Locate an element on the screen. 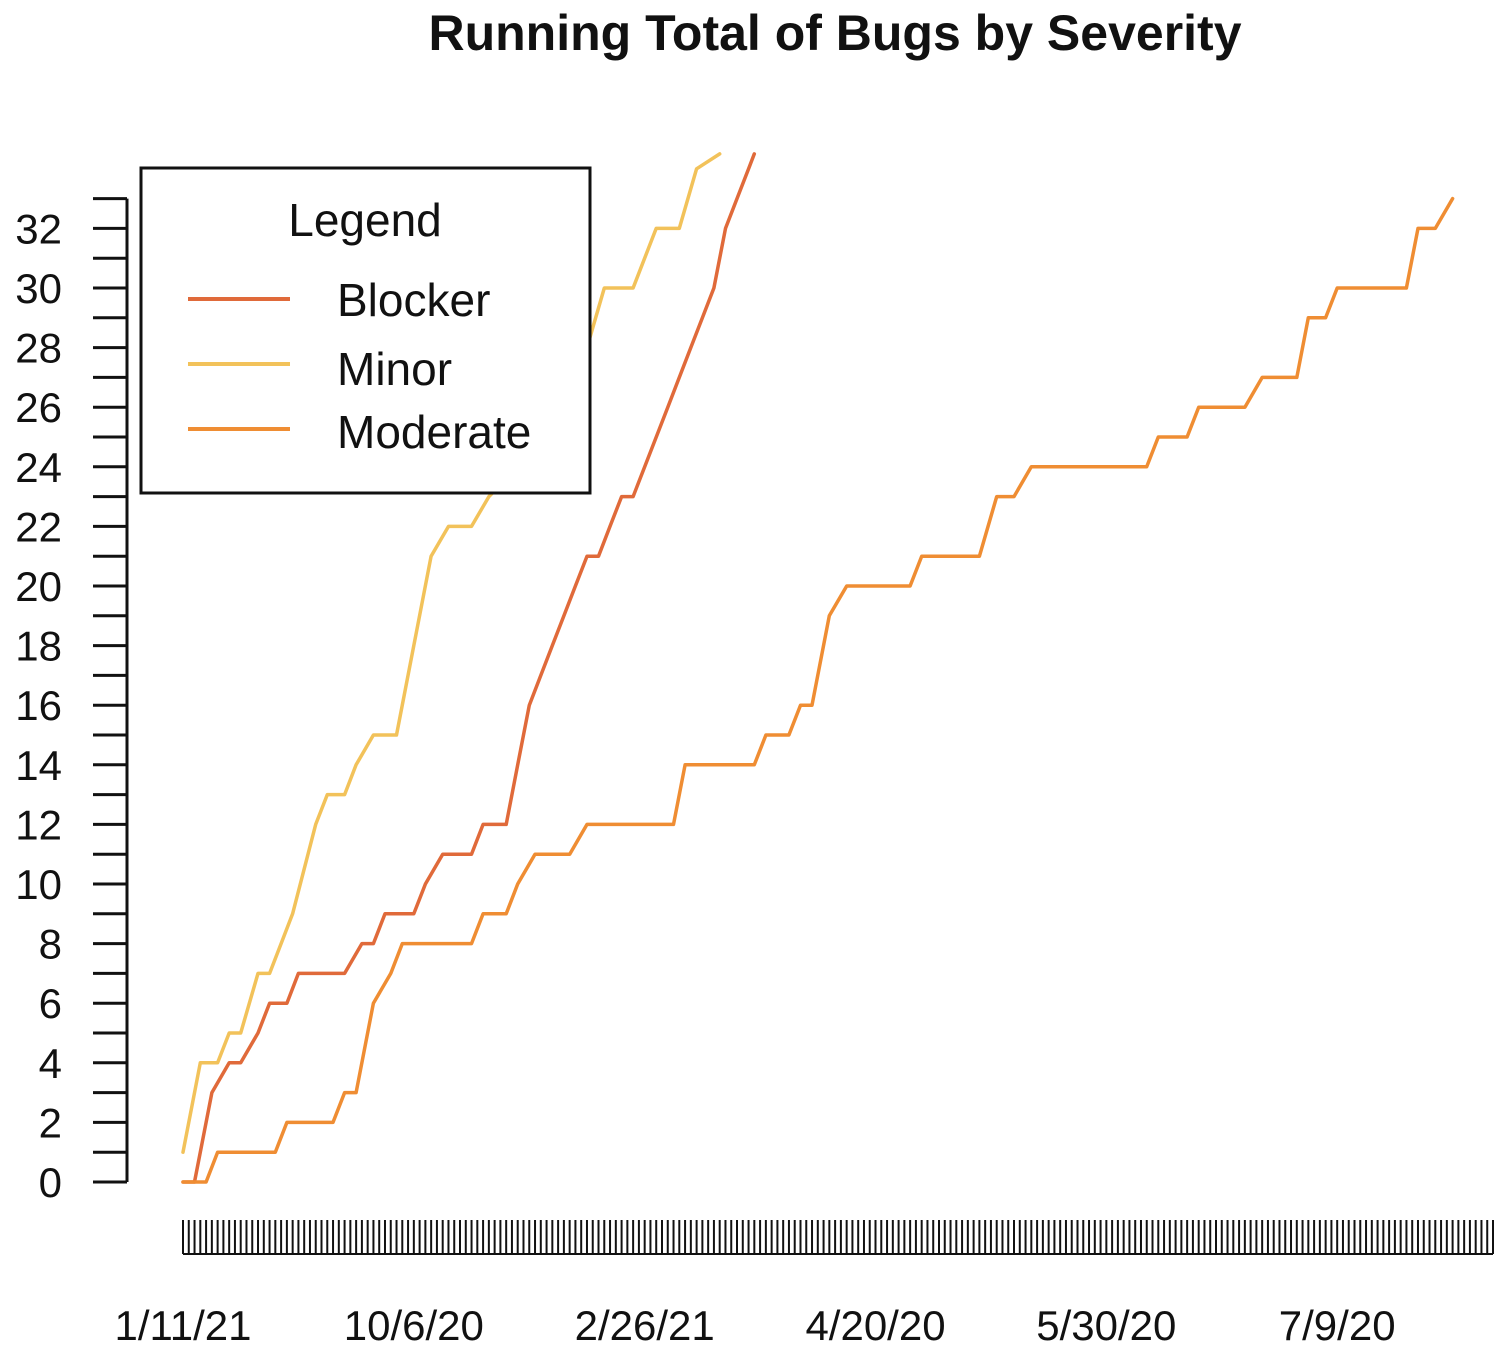 The height and width of the screenshot is (1347, 1500). y-tick-label: 8 is located at coordinates (50, 944).